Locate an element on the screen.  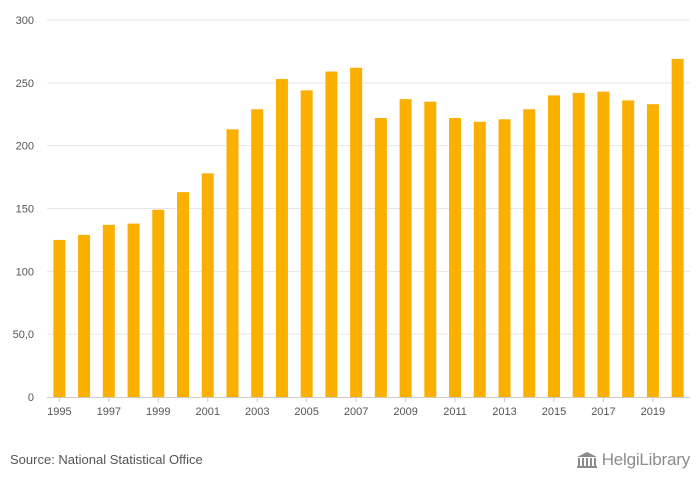
y-tick-label: 50,0 is located at coordinates (23, 335).